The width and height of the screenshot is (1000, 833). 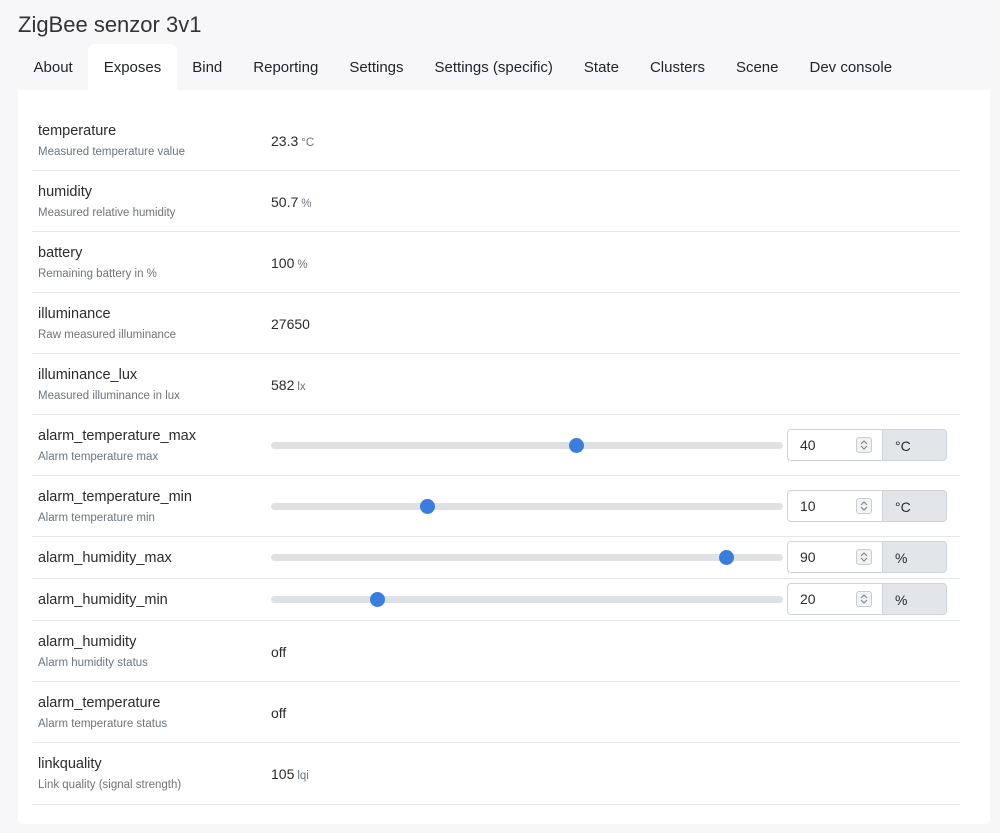 What do you see at coordinates (285, 141) in the screenshot?
I see `value-text: 23.3` at bounding box center [285, 141].